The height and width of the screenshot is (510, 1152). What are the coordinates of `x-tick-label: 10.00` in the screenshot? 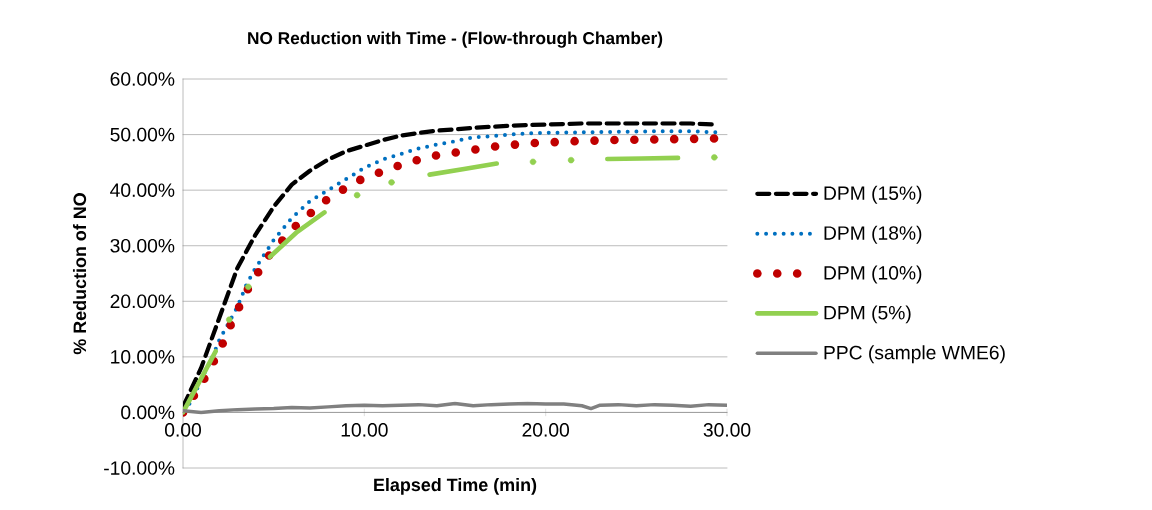 It's located at (364, 430).